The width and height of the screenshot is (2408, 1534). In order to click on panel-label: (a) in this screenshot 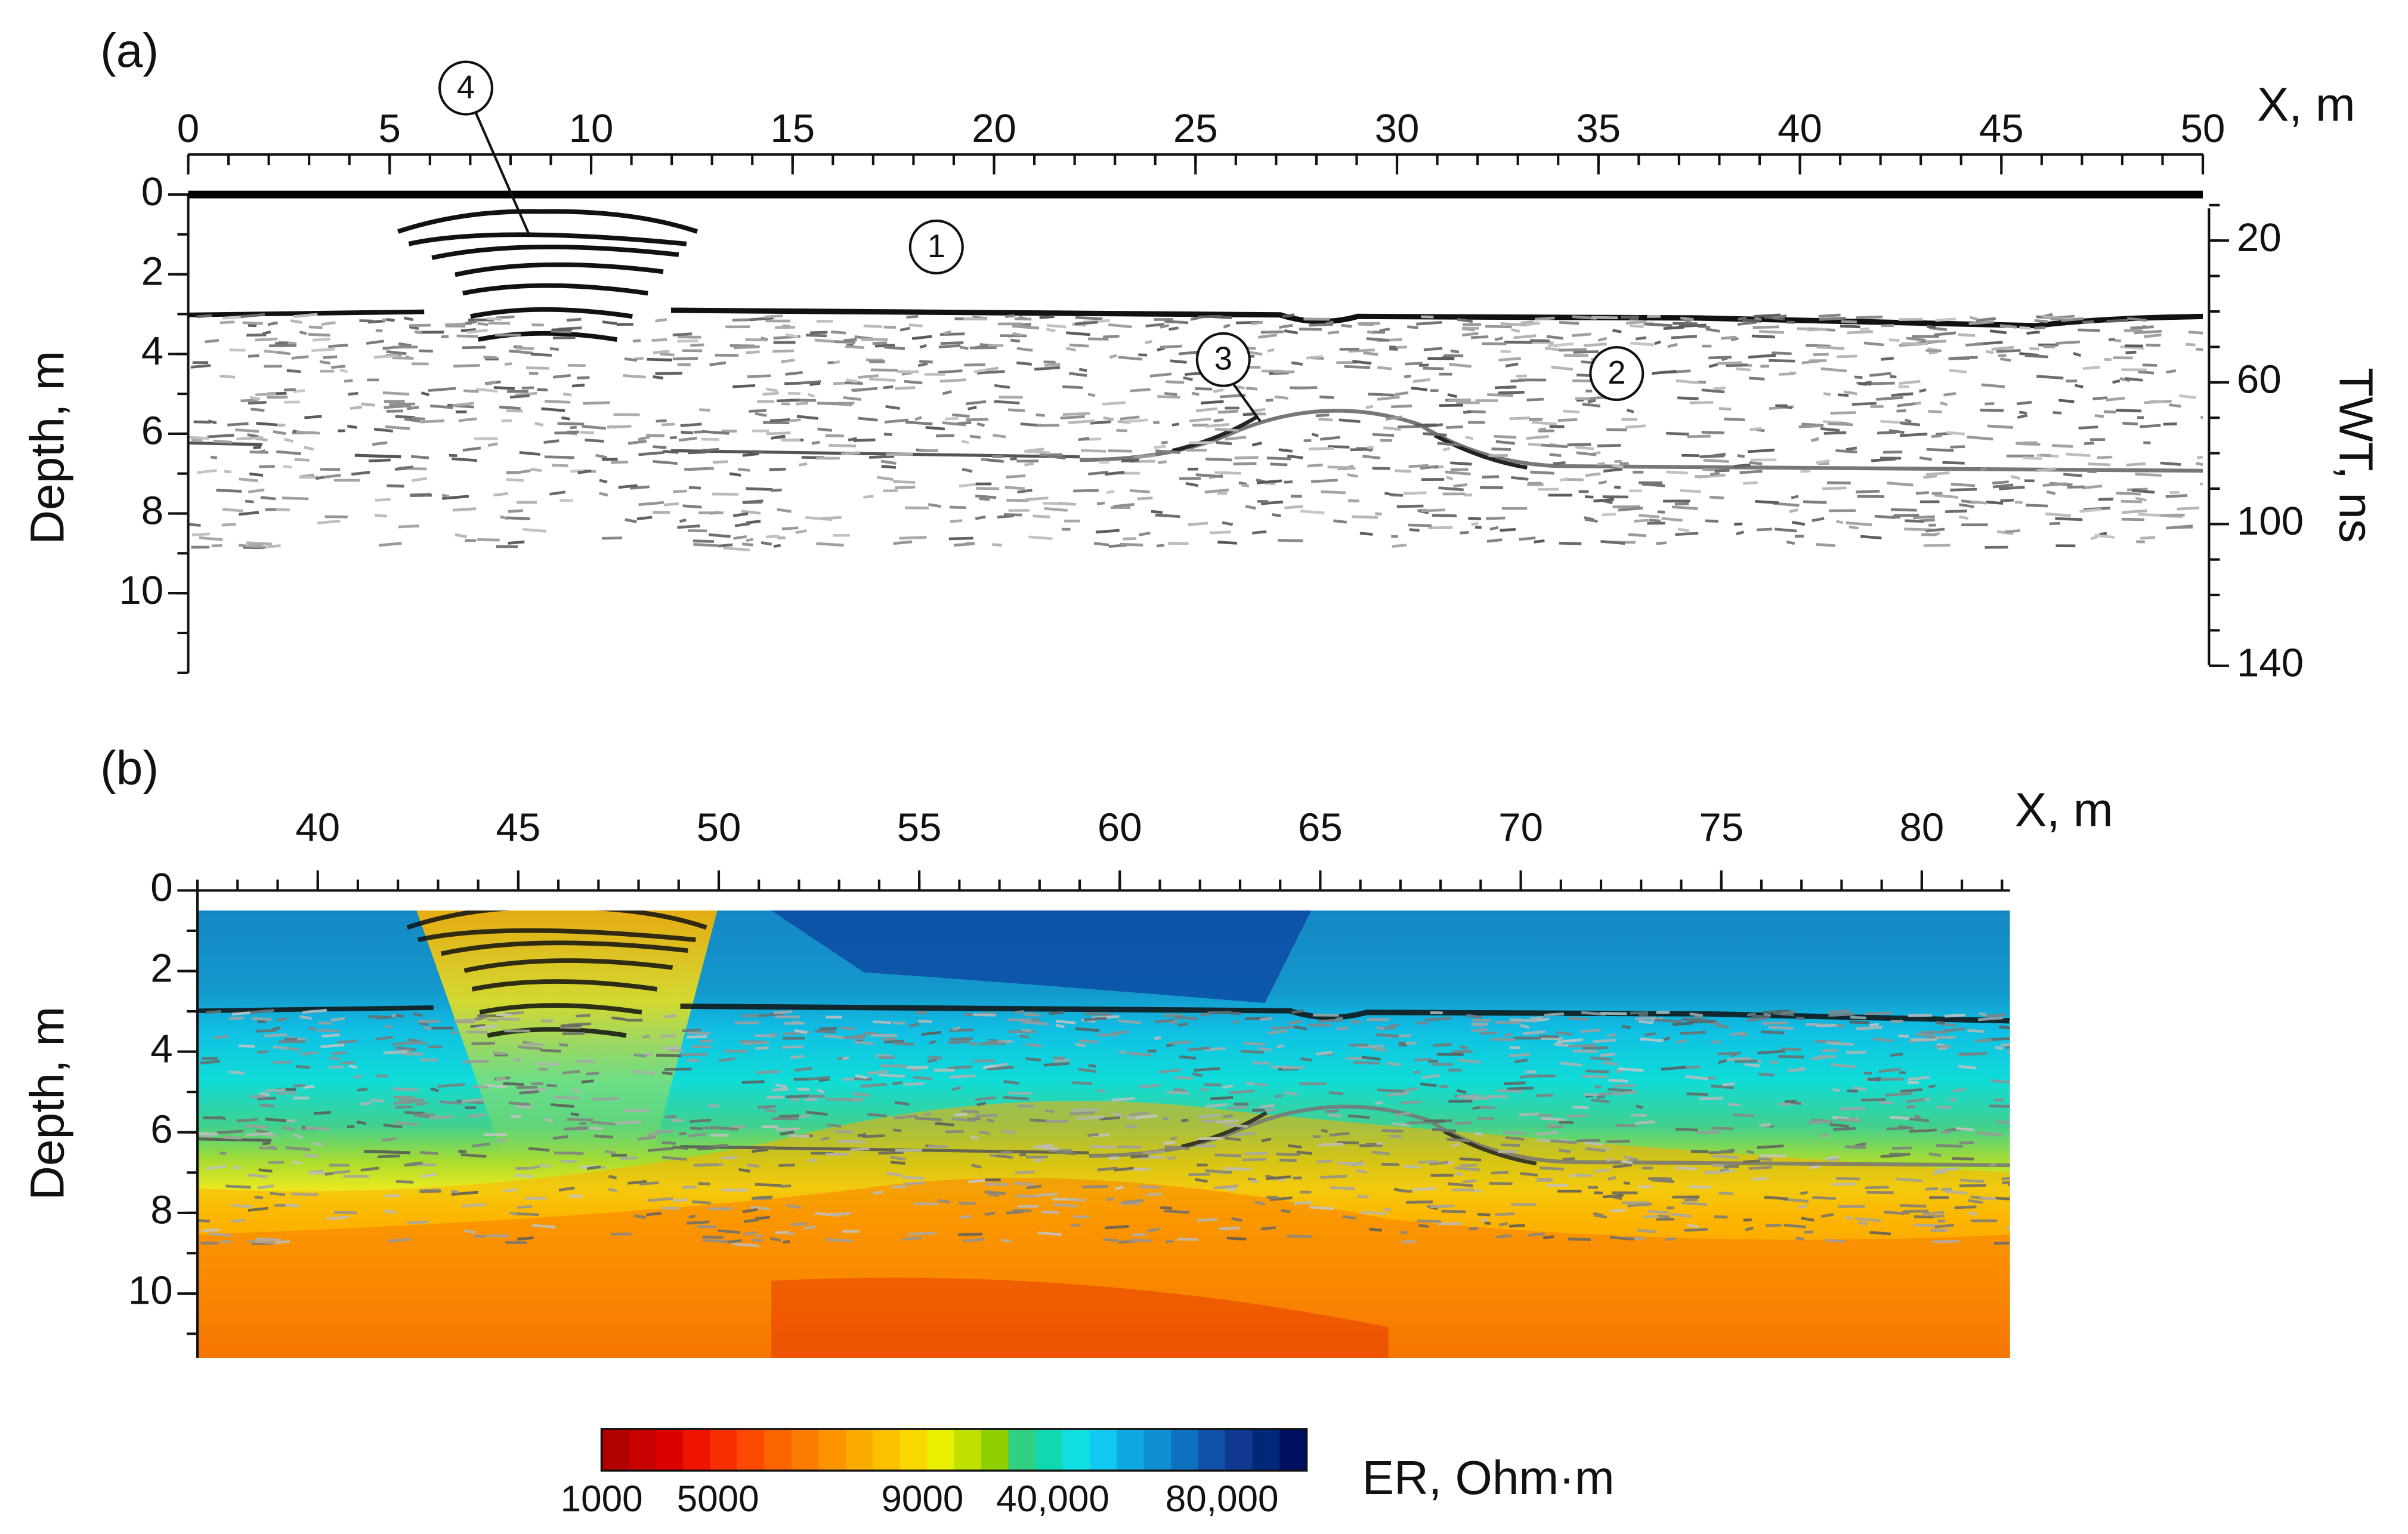, I will do `click(129, 50)`.